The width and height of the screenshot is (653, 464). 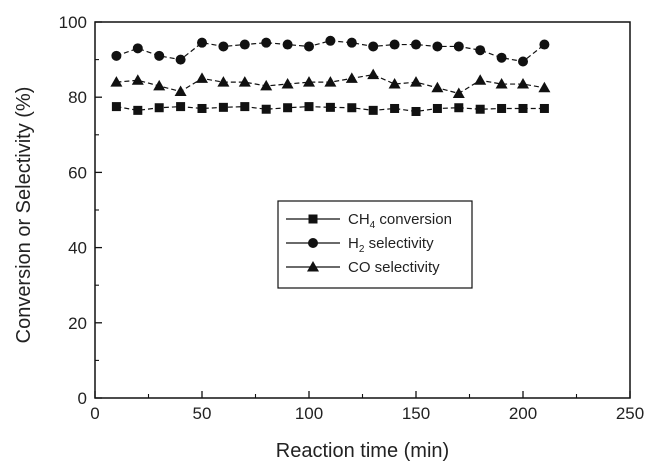 I want to click on legend-label: CO selectivity, so click(x=394, y=267).